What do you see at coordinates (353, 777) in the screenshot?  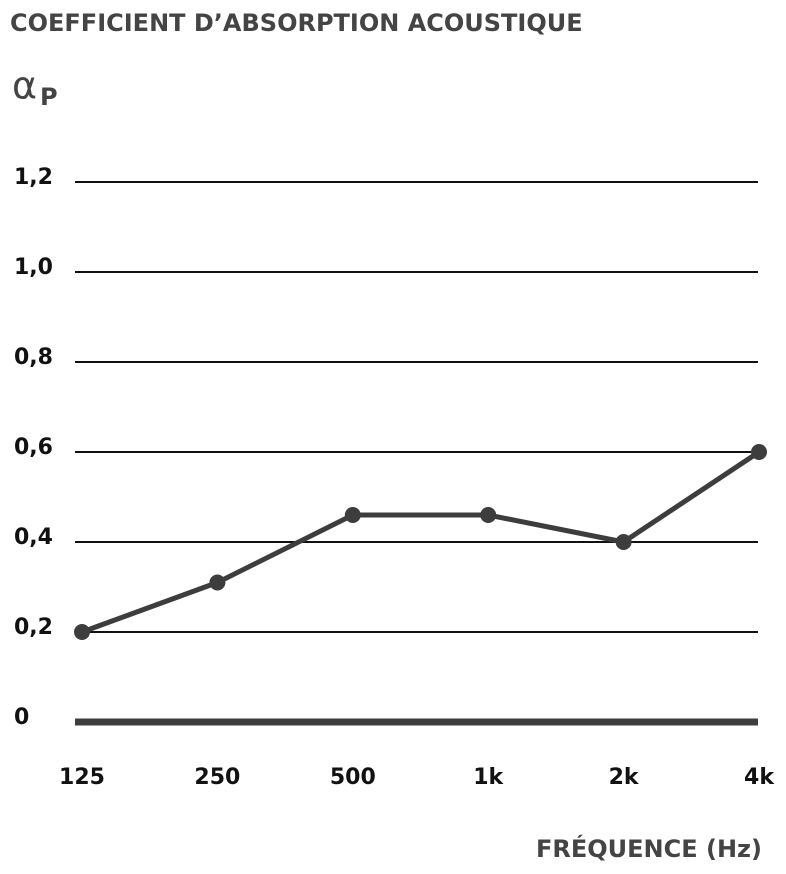 I see `x-tick-label: 500` at bounding box center [353, 777].